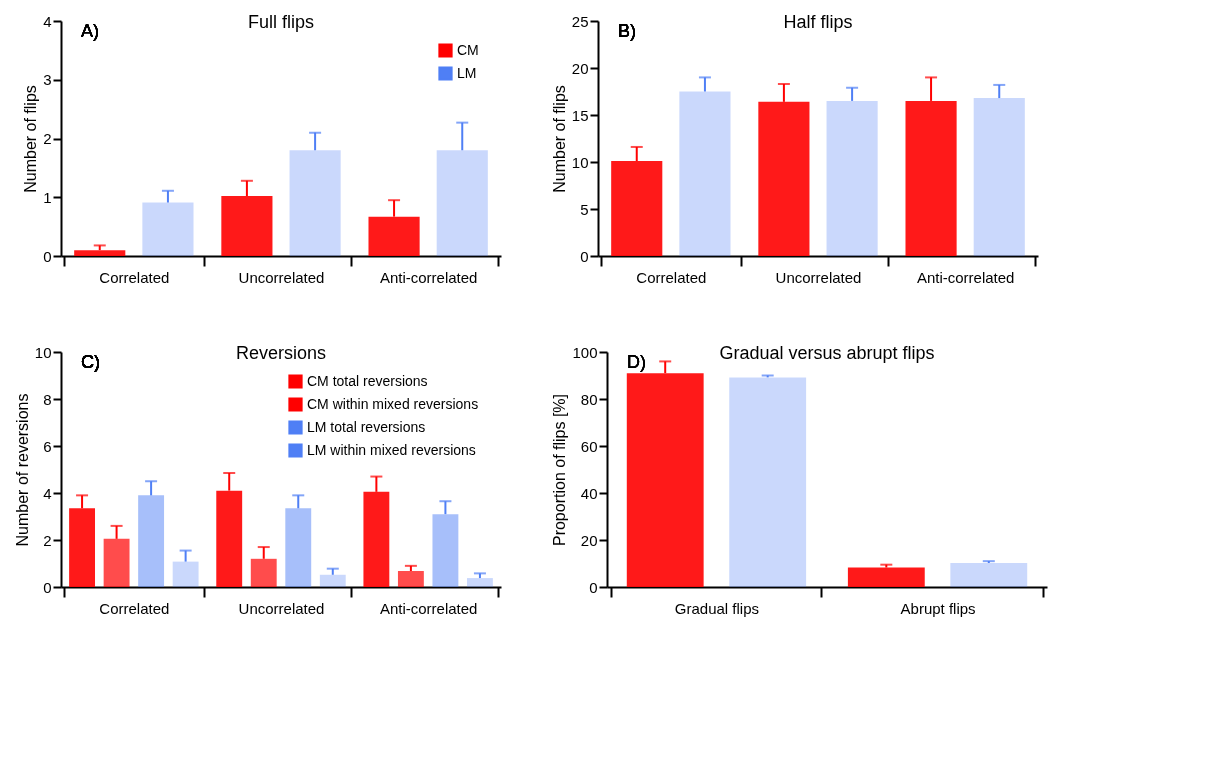 The image size is (1216, 769). What do you see at coordinates (366, 426) in the screenshot?
I see `legend-label: LM total reversions` at bounding box center [366, 426].